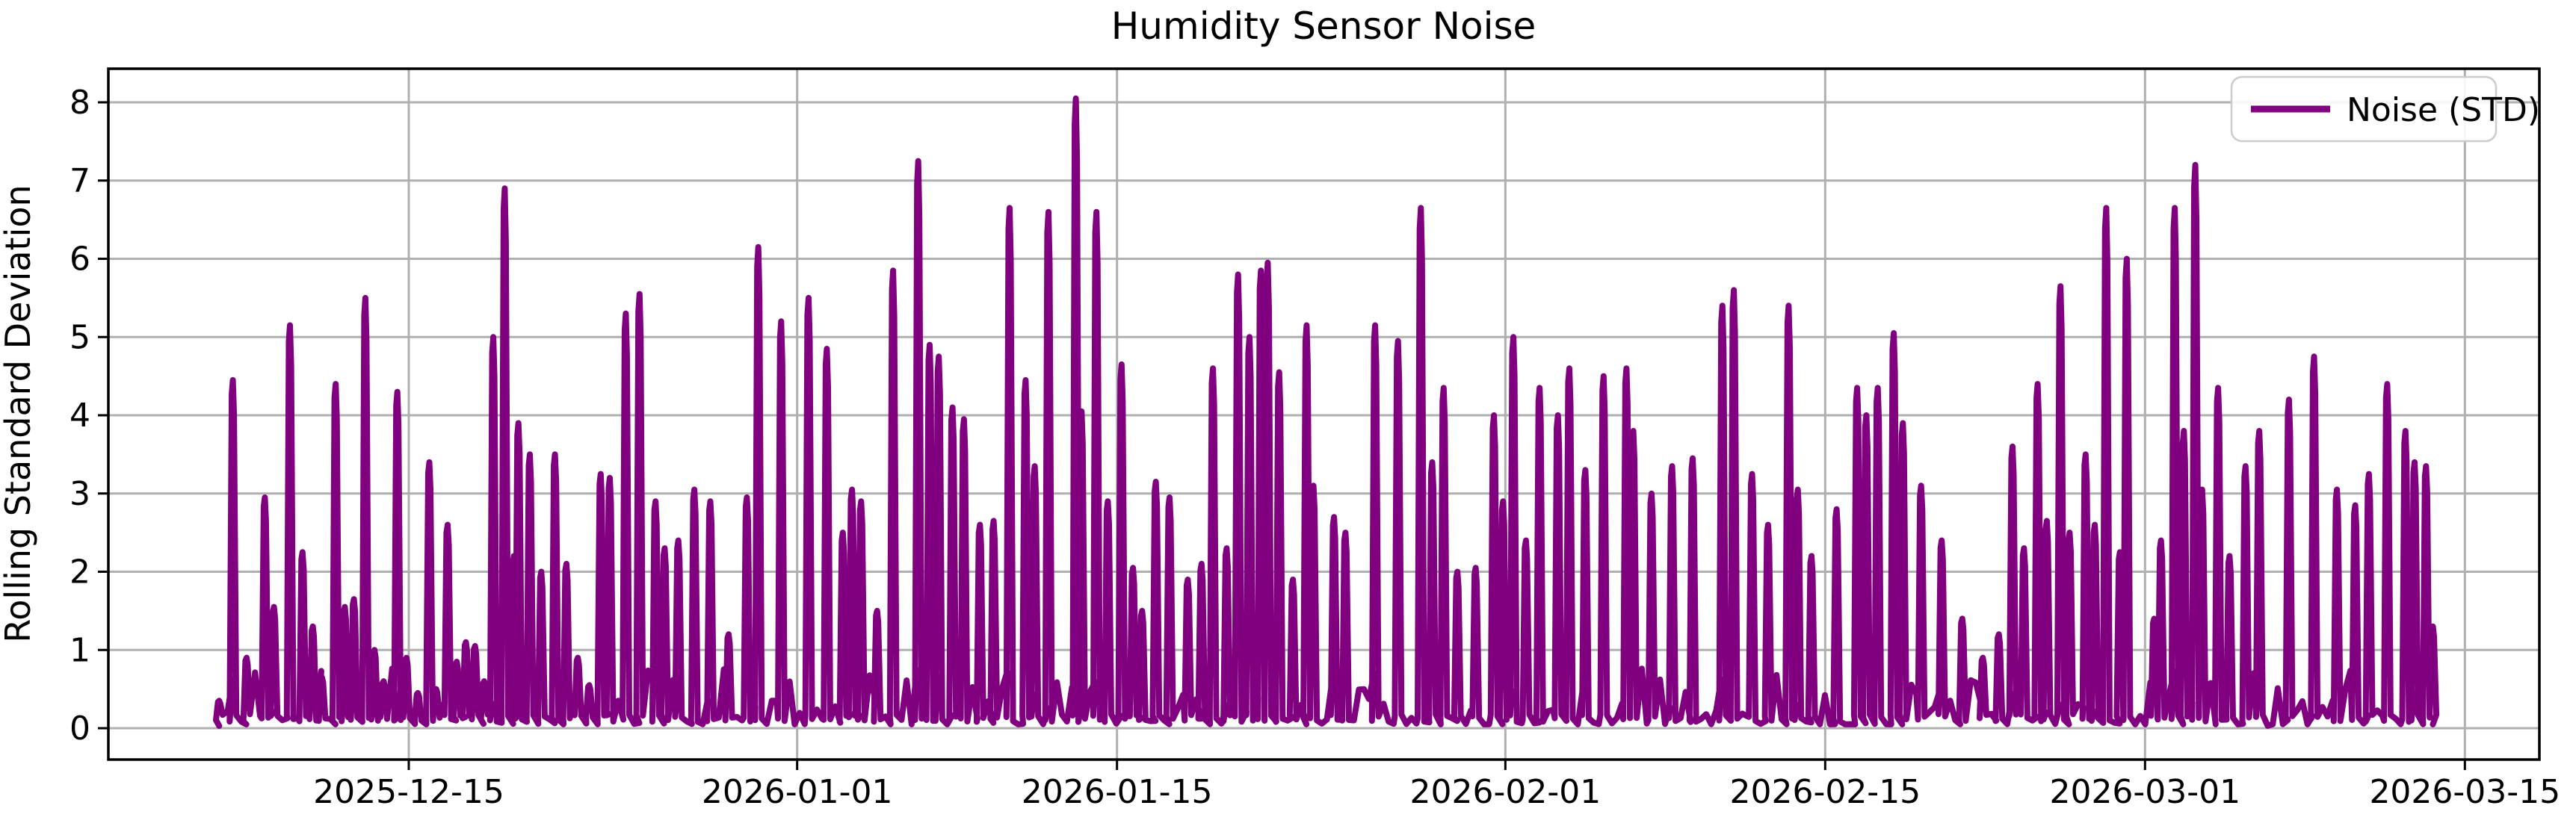  Describe the element at coordinates (80, 572) in the screenshot. I see `y-tick-label: 2` at that location.